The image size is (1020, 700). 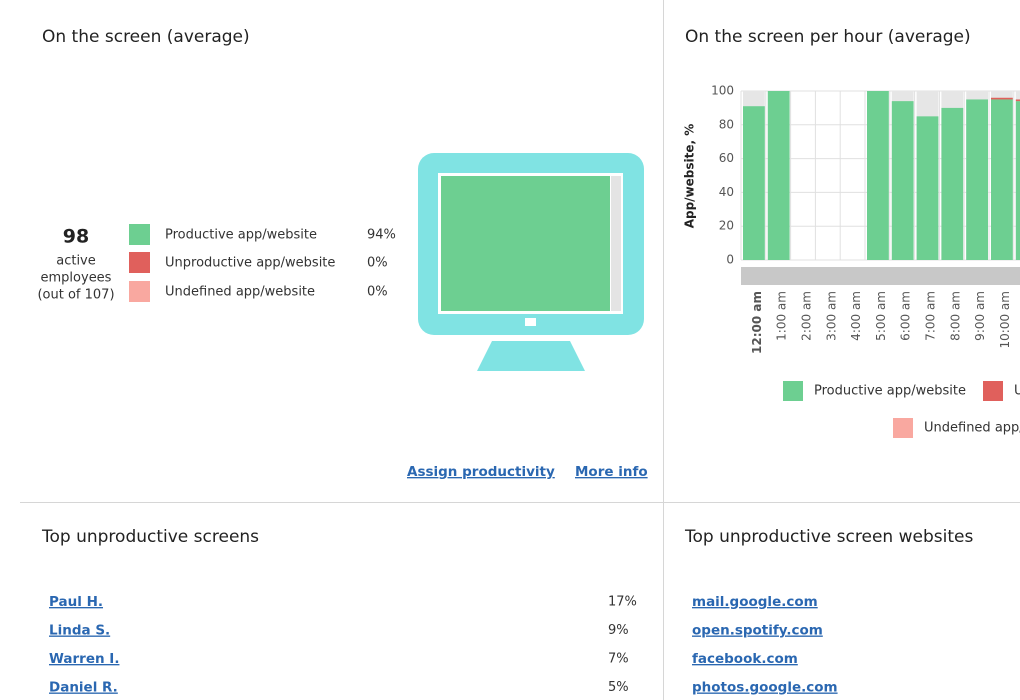 I want to click on x-tick-label: 12:00 am, so click(x=757, y=322).